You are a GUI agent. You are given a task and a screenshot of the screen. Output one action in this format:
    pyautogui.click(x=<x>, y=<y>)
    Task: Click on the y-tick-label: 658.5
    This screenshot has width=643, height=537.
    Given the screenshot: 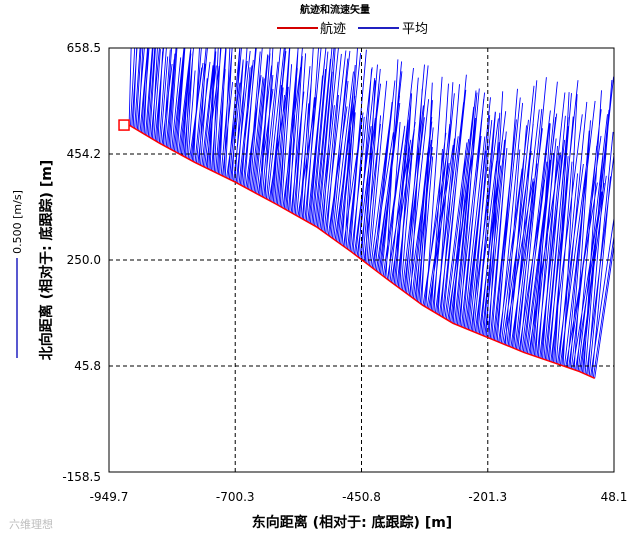 What is the action you would take?
    pyautogui.click(x=84, y=48)
    